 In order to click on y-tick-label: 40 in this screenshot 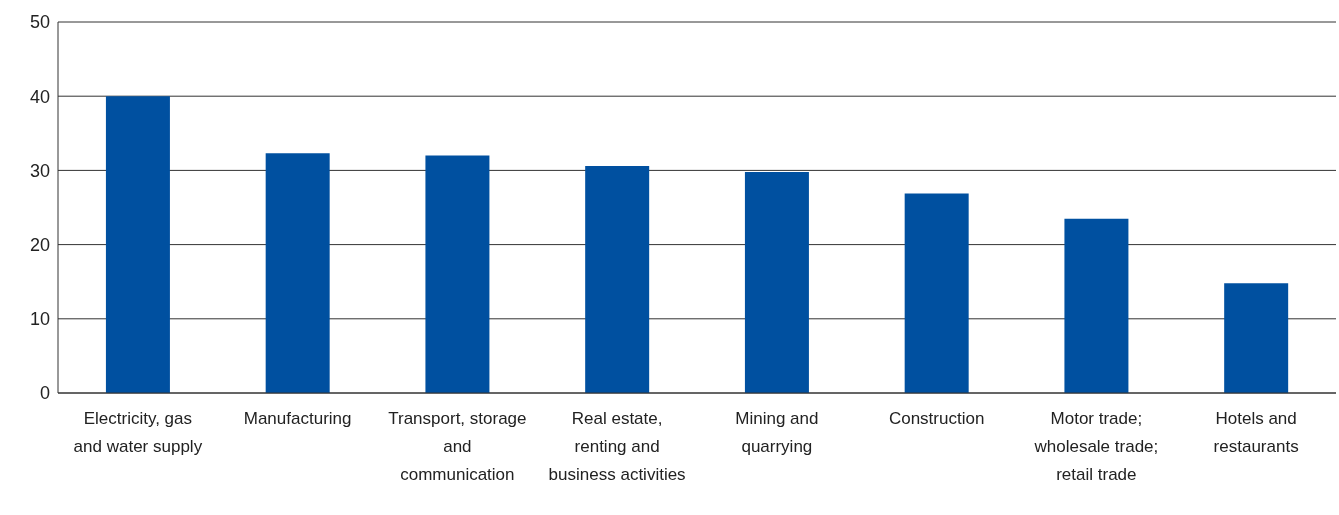, I will do `click(39, 96)`.